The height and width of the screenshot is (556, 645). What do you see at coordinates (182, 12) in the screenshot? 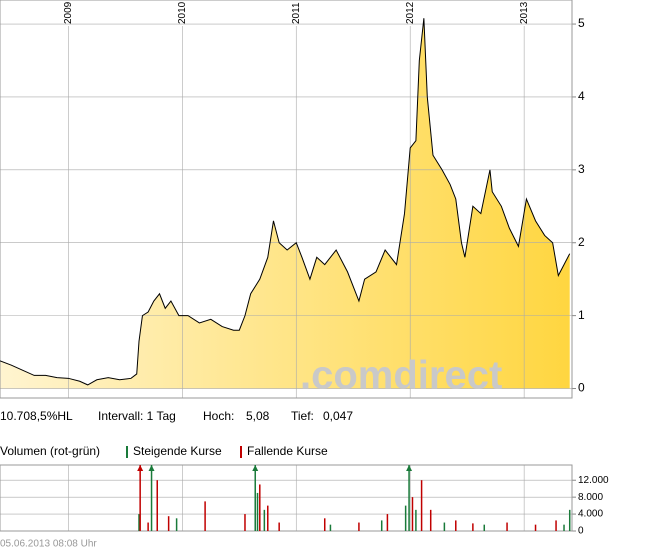
I see `x-tick-label: 2010` at bounding box center [182, 12].